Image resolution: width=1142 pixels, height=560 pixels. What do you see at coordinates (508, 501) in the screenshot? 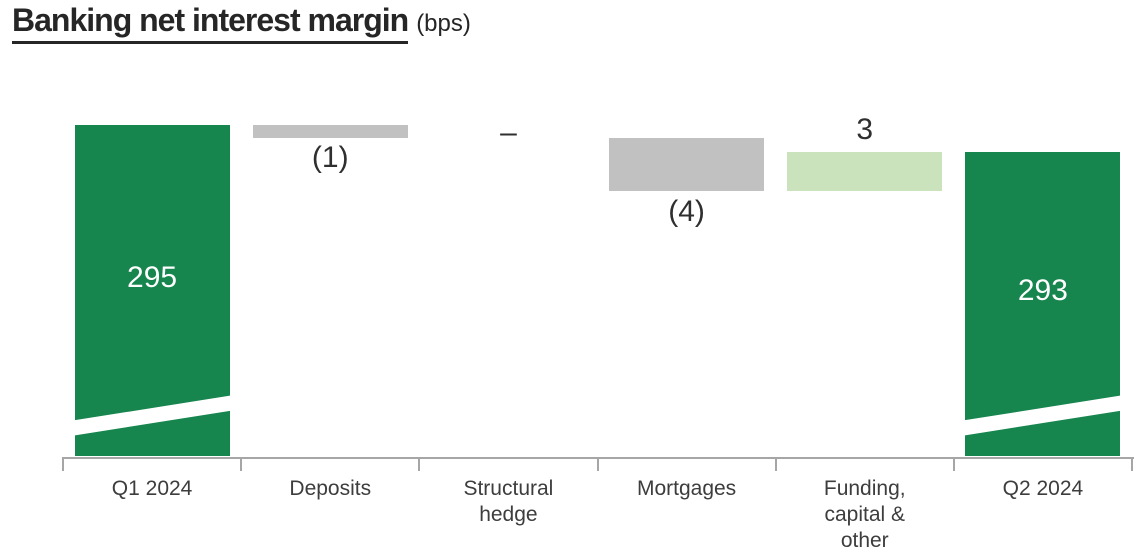
I see `category-label-structural-hedge: Structural hedge` at bounding box center [508, 501].